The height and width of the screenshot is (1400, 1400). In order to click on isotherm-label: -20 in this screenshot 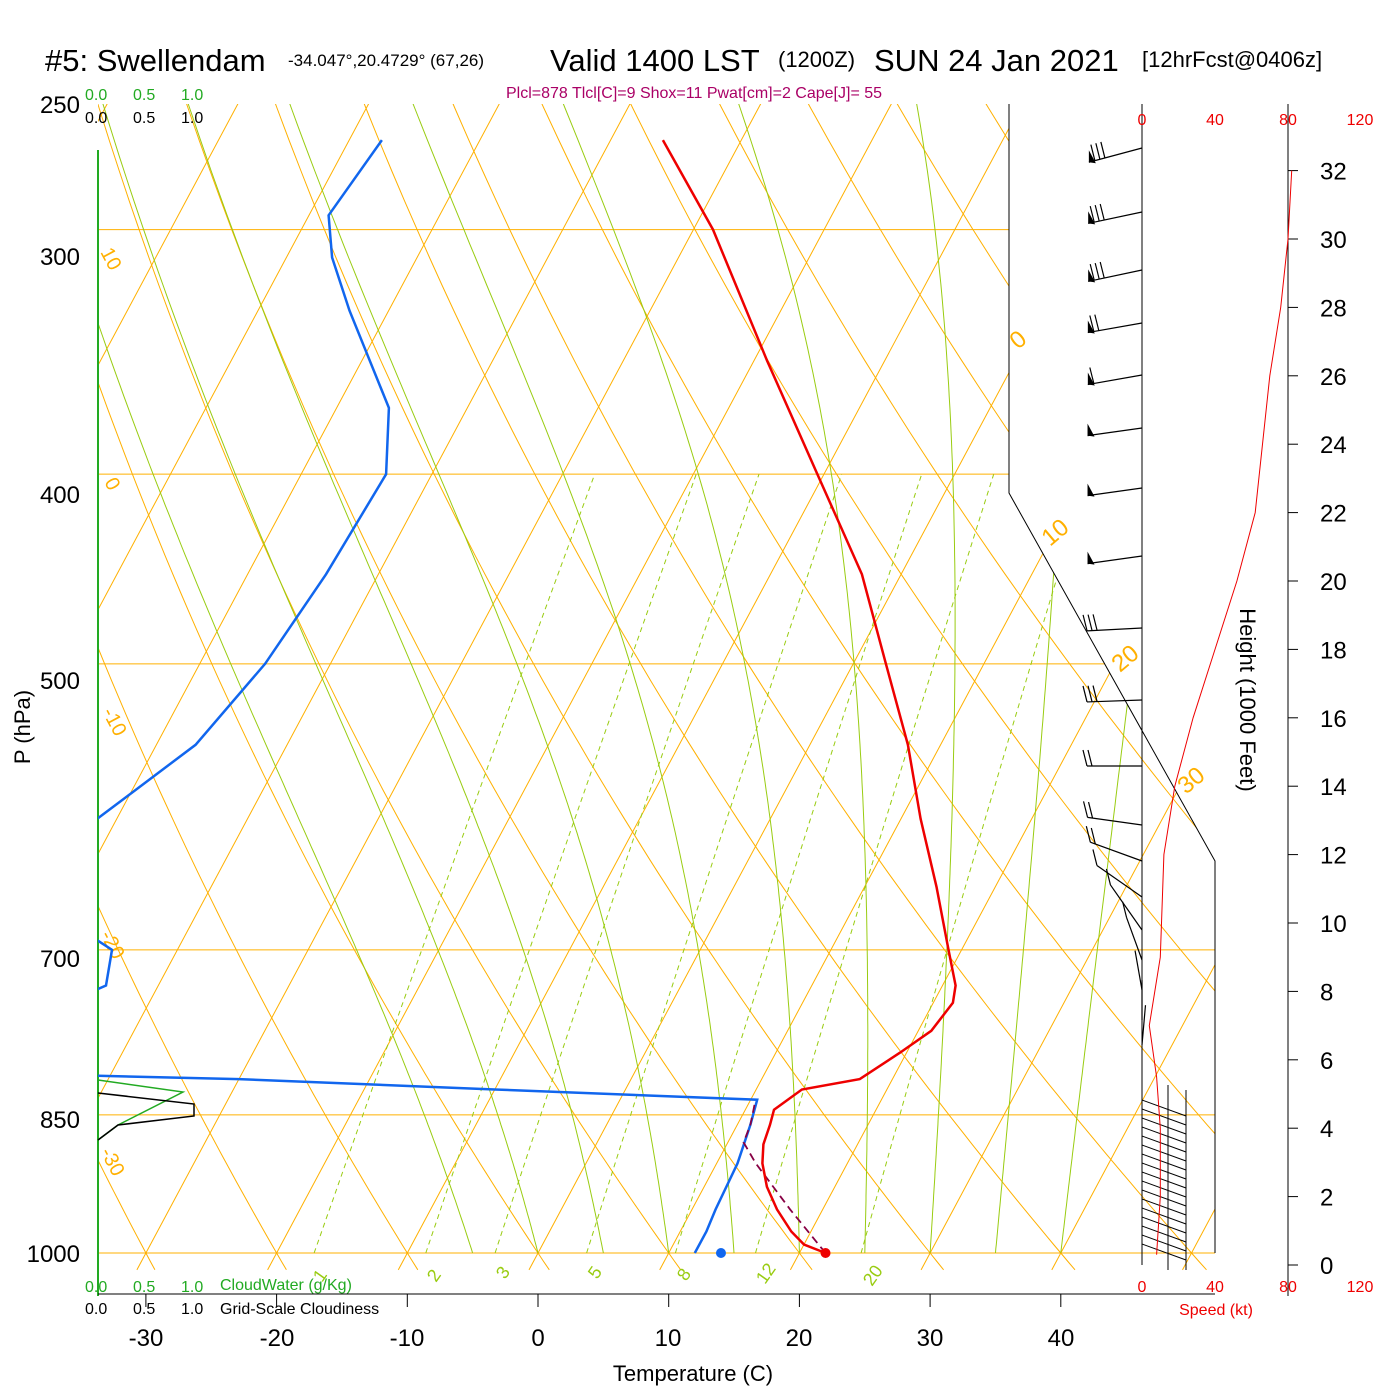, I will do `click(112, 945)`.